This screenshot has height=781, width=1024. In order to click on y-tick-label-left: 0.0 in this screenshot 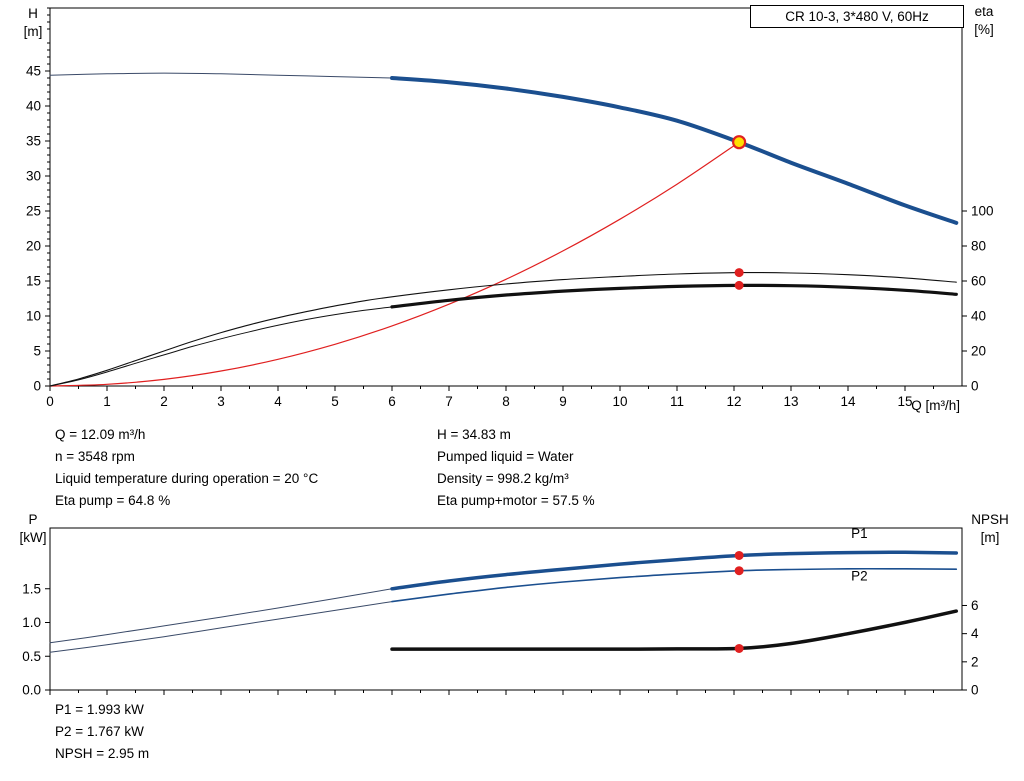, I will do `click(31, 690)`.